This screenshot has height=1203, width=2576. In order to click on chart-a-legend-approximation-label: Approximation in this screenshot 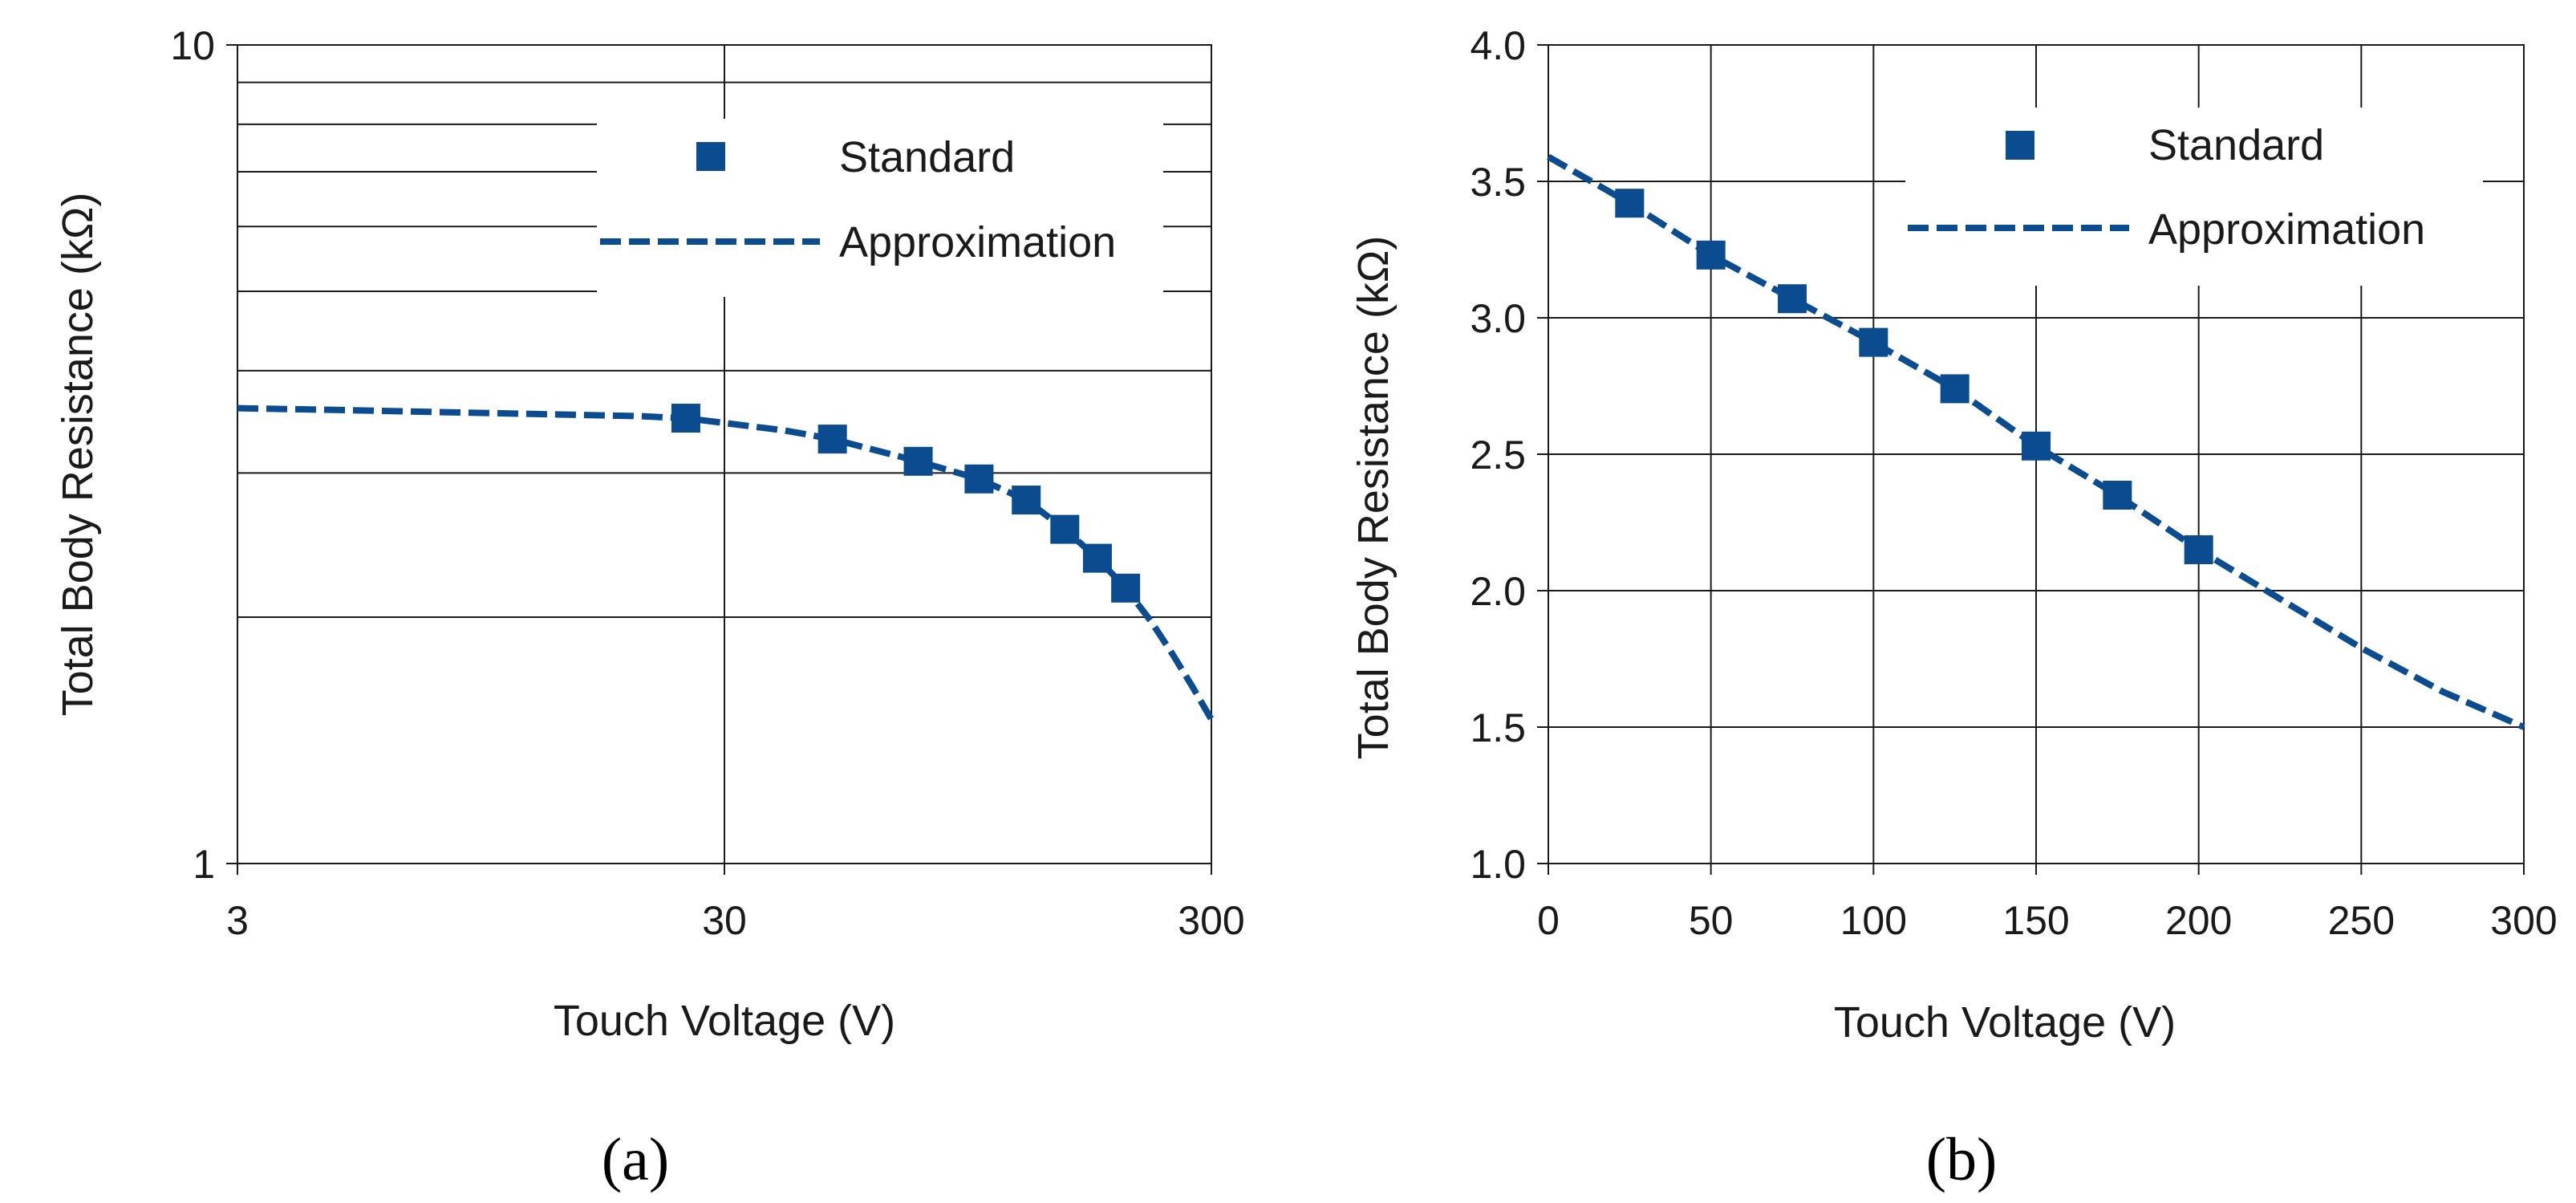, I will do `click(977, 242)`.